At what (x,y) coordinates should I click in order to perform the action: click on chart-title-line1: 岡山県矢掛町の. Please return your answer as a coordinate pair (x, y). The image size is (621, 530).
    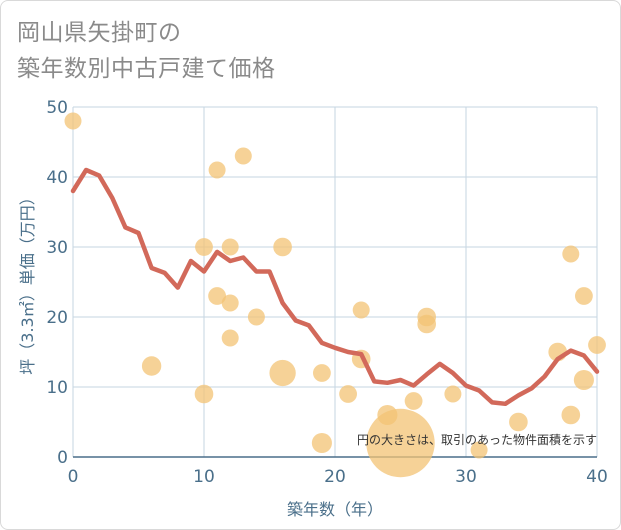
    Looking at the image, I should click on (99, 33).